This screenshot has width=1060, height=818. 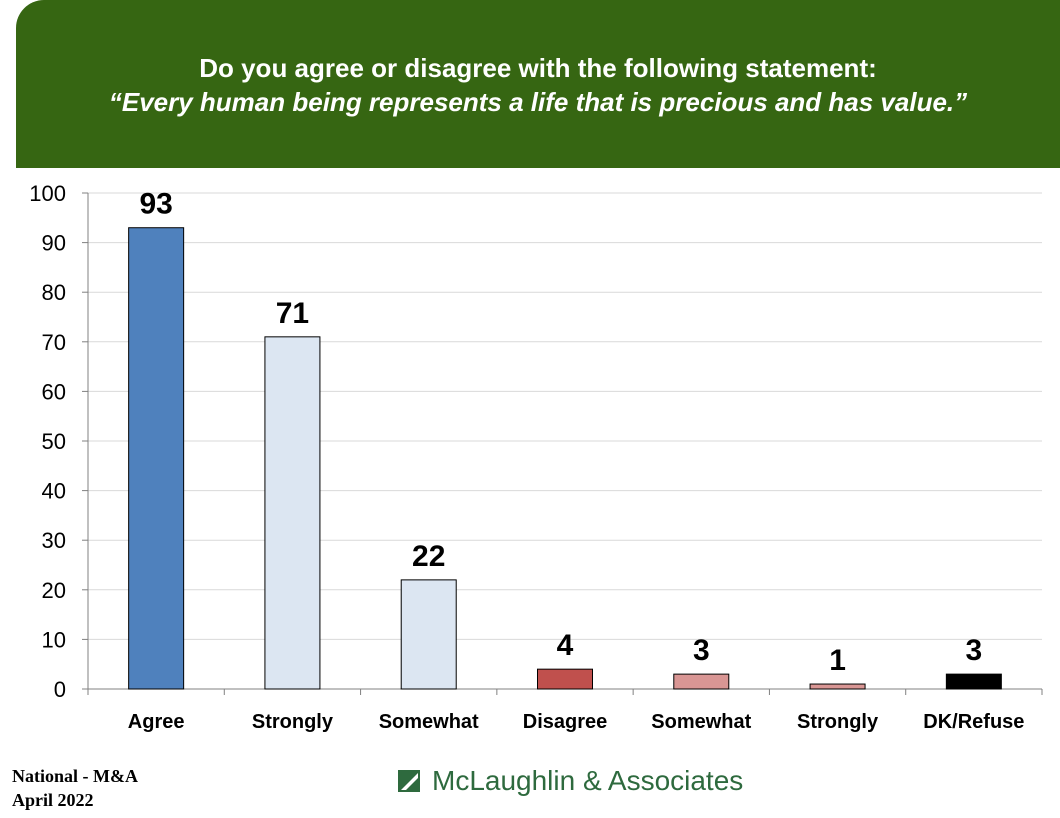 I want to click on x-tick-label: Disagree, so click(x=565, y=722).